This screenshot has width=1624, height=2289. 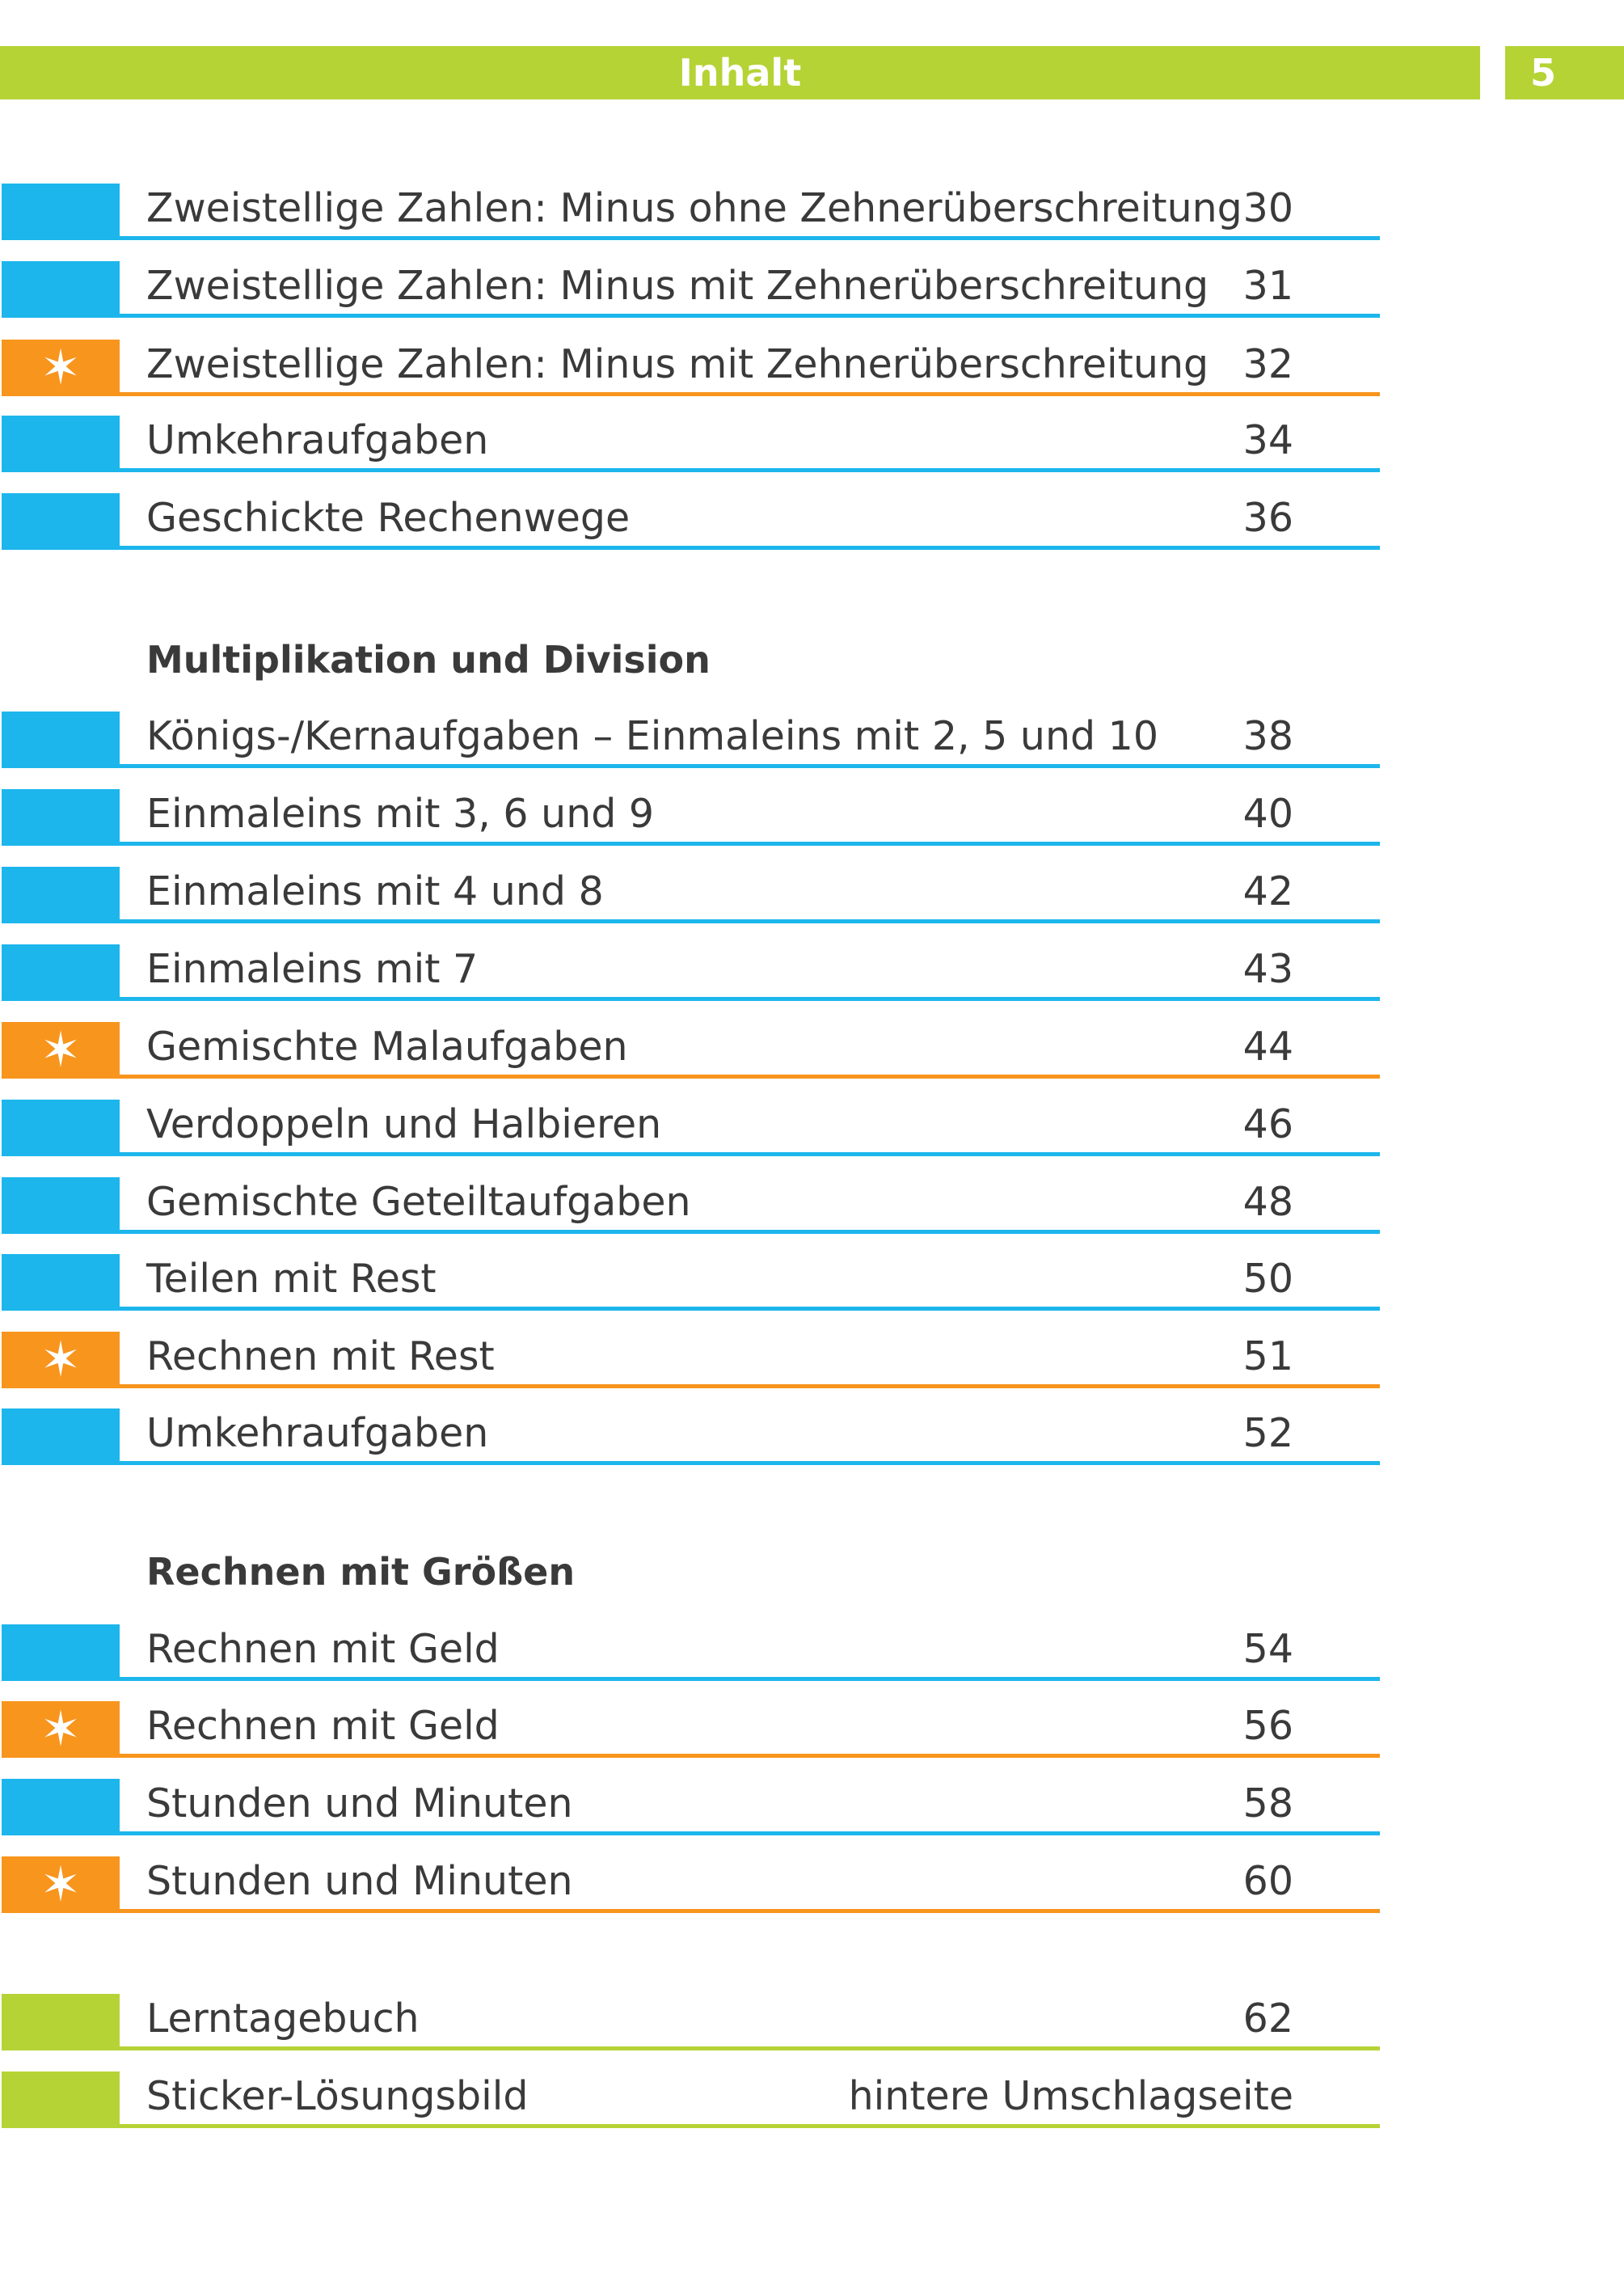 What do you see at coordinates (690, 1730) in the screenshot?
I see `toc-entry: ✶ Rechnen mit Geld 56` at bounding box center [690, 1730].